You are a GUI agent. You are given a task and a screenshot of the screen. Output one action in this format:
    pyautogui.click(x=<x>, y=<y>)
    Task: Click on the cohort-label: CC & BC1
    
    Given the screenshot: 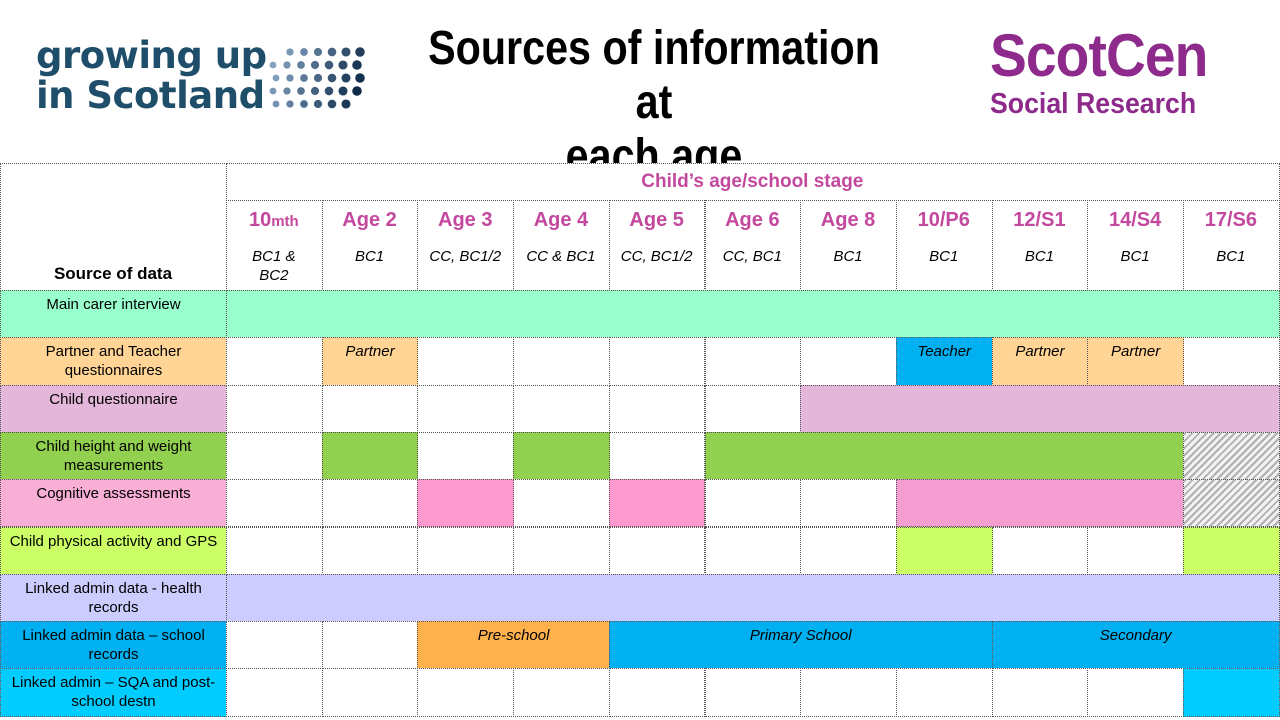 What is the action you would take?
    pyautogui.click(x=561, y=256)
    